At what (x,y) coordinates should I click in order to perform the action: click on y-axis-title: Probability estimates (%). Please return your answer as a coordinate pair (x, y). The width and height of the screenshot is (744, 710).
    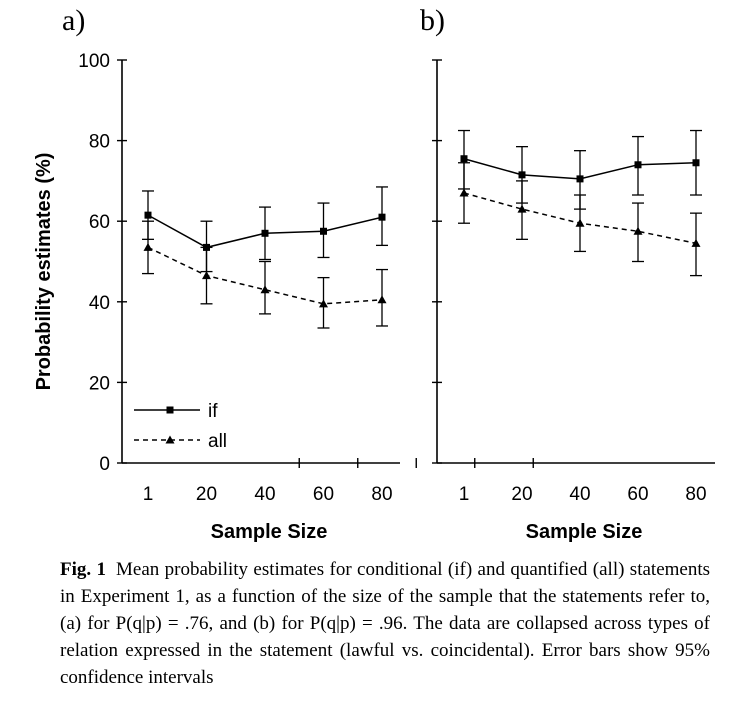
    Looking at the image, I should click on (44, 272).